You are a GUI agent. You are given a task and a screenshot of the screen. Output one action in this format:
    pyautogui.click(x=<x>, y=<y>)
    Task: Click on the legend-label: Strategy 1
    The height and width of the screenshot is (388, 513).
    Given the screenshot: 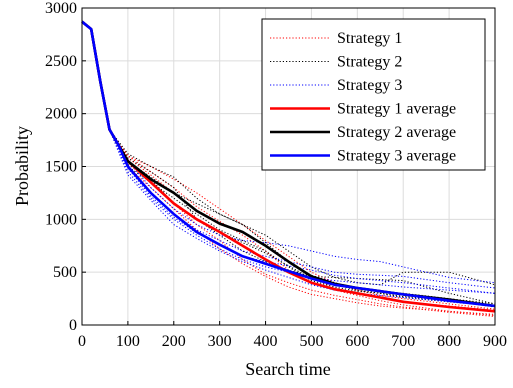 What is the action you would take?
    pyautogui.click(x=369, y=38)
    